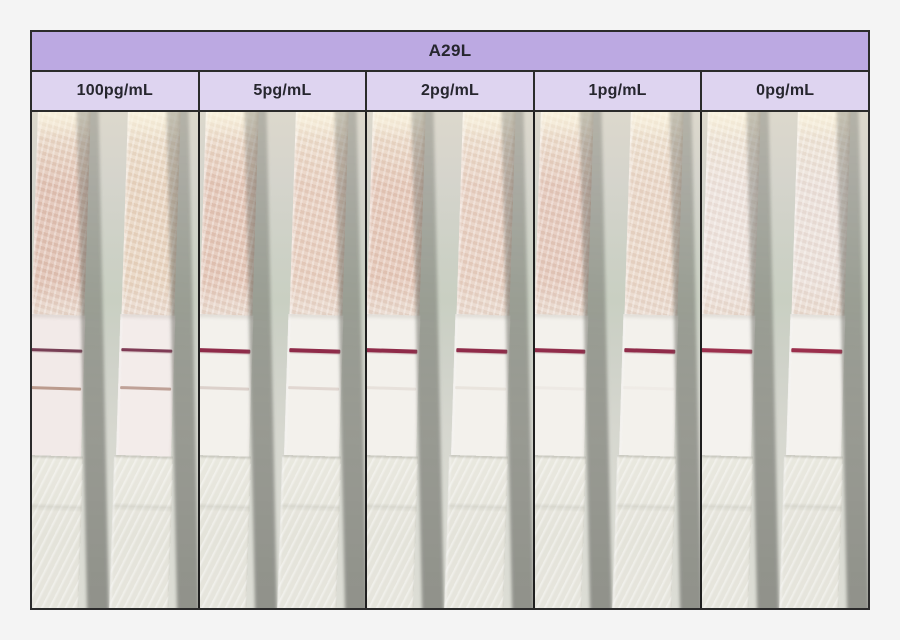 This screenshot has width=900, height=640. Describe the element at coordinates (784, 91) in the screenshot. I see `column-label: 0pg/mL` at that location.